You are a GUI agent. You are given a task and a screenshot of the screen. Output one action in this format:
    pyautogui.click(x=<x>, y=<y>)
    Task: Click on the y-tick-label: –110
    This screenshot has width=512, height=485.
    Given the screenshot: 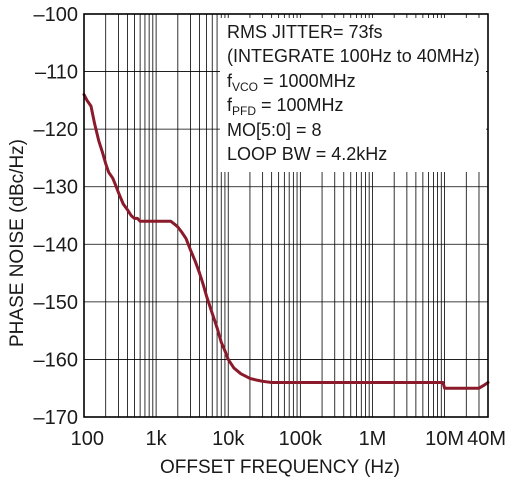 What is the action you would take?
    pyautogui.click(x=56, y=73)
    